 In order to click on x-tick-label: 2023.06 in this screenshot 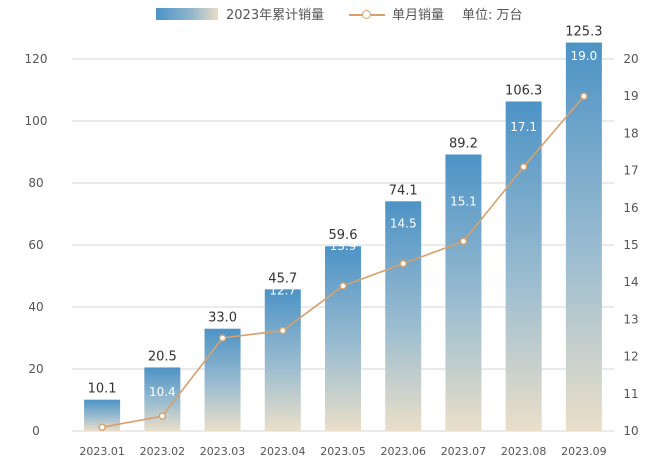, I will do `click(403, 451)`.